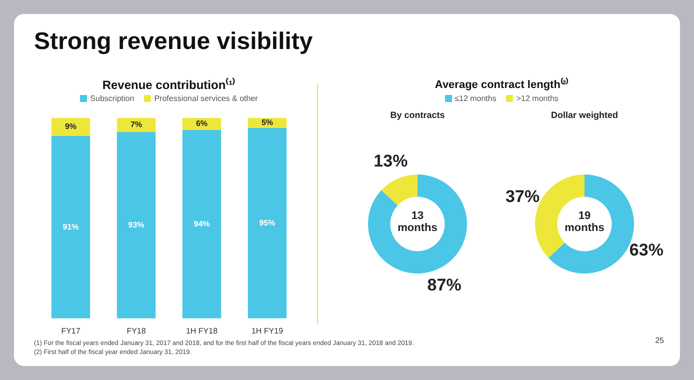  I want to click on data-label: 91%, so click(70, 227).